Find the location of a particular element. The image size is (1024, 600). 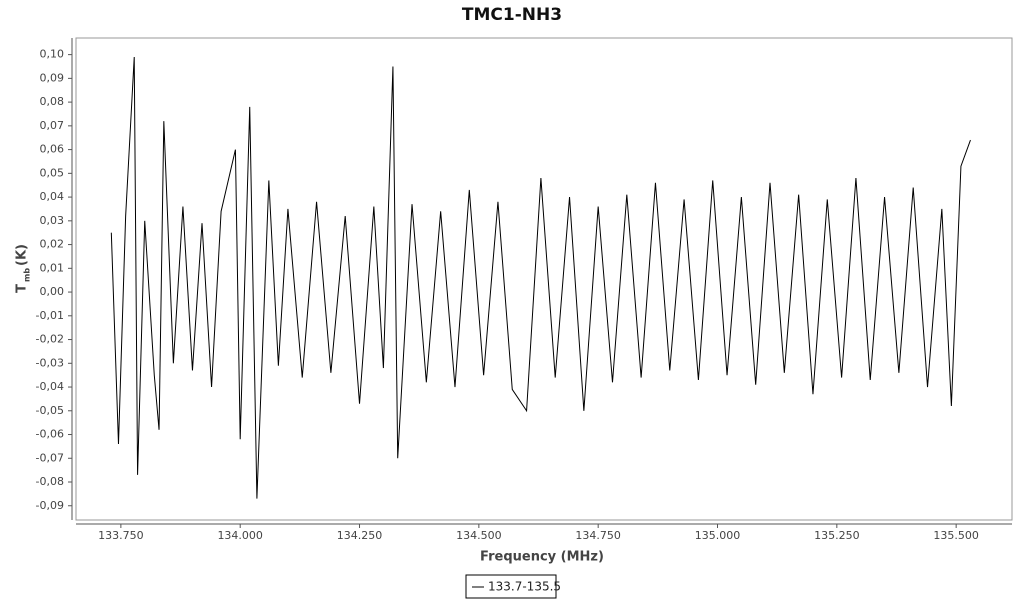

y-tick-label: 0,01 is located at coordinates (52, 267).